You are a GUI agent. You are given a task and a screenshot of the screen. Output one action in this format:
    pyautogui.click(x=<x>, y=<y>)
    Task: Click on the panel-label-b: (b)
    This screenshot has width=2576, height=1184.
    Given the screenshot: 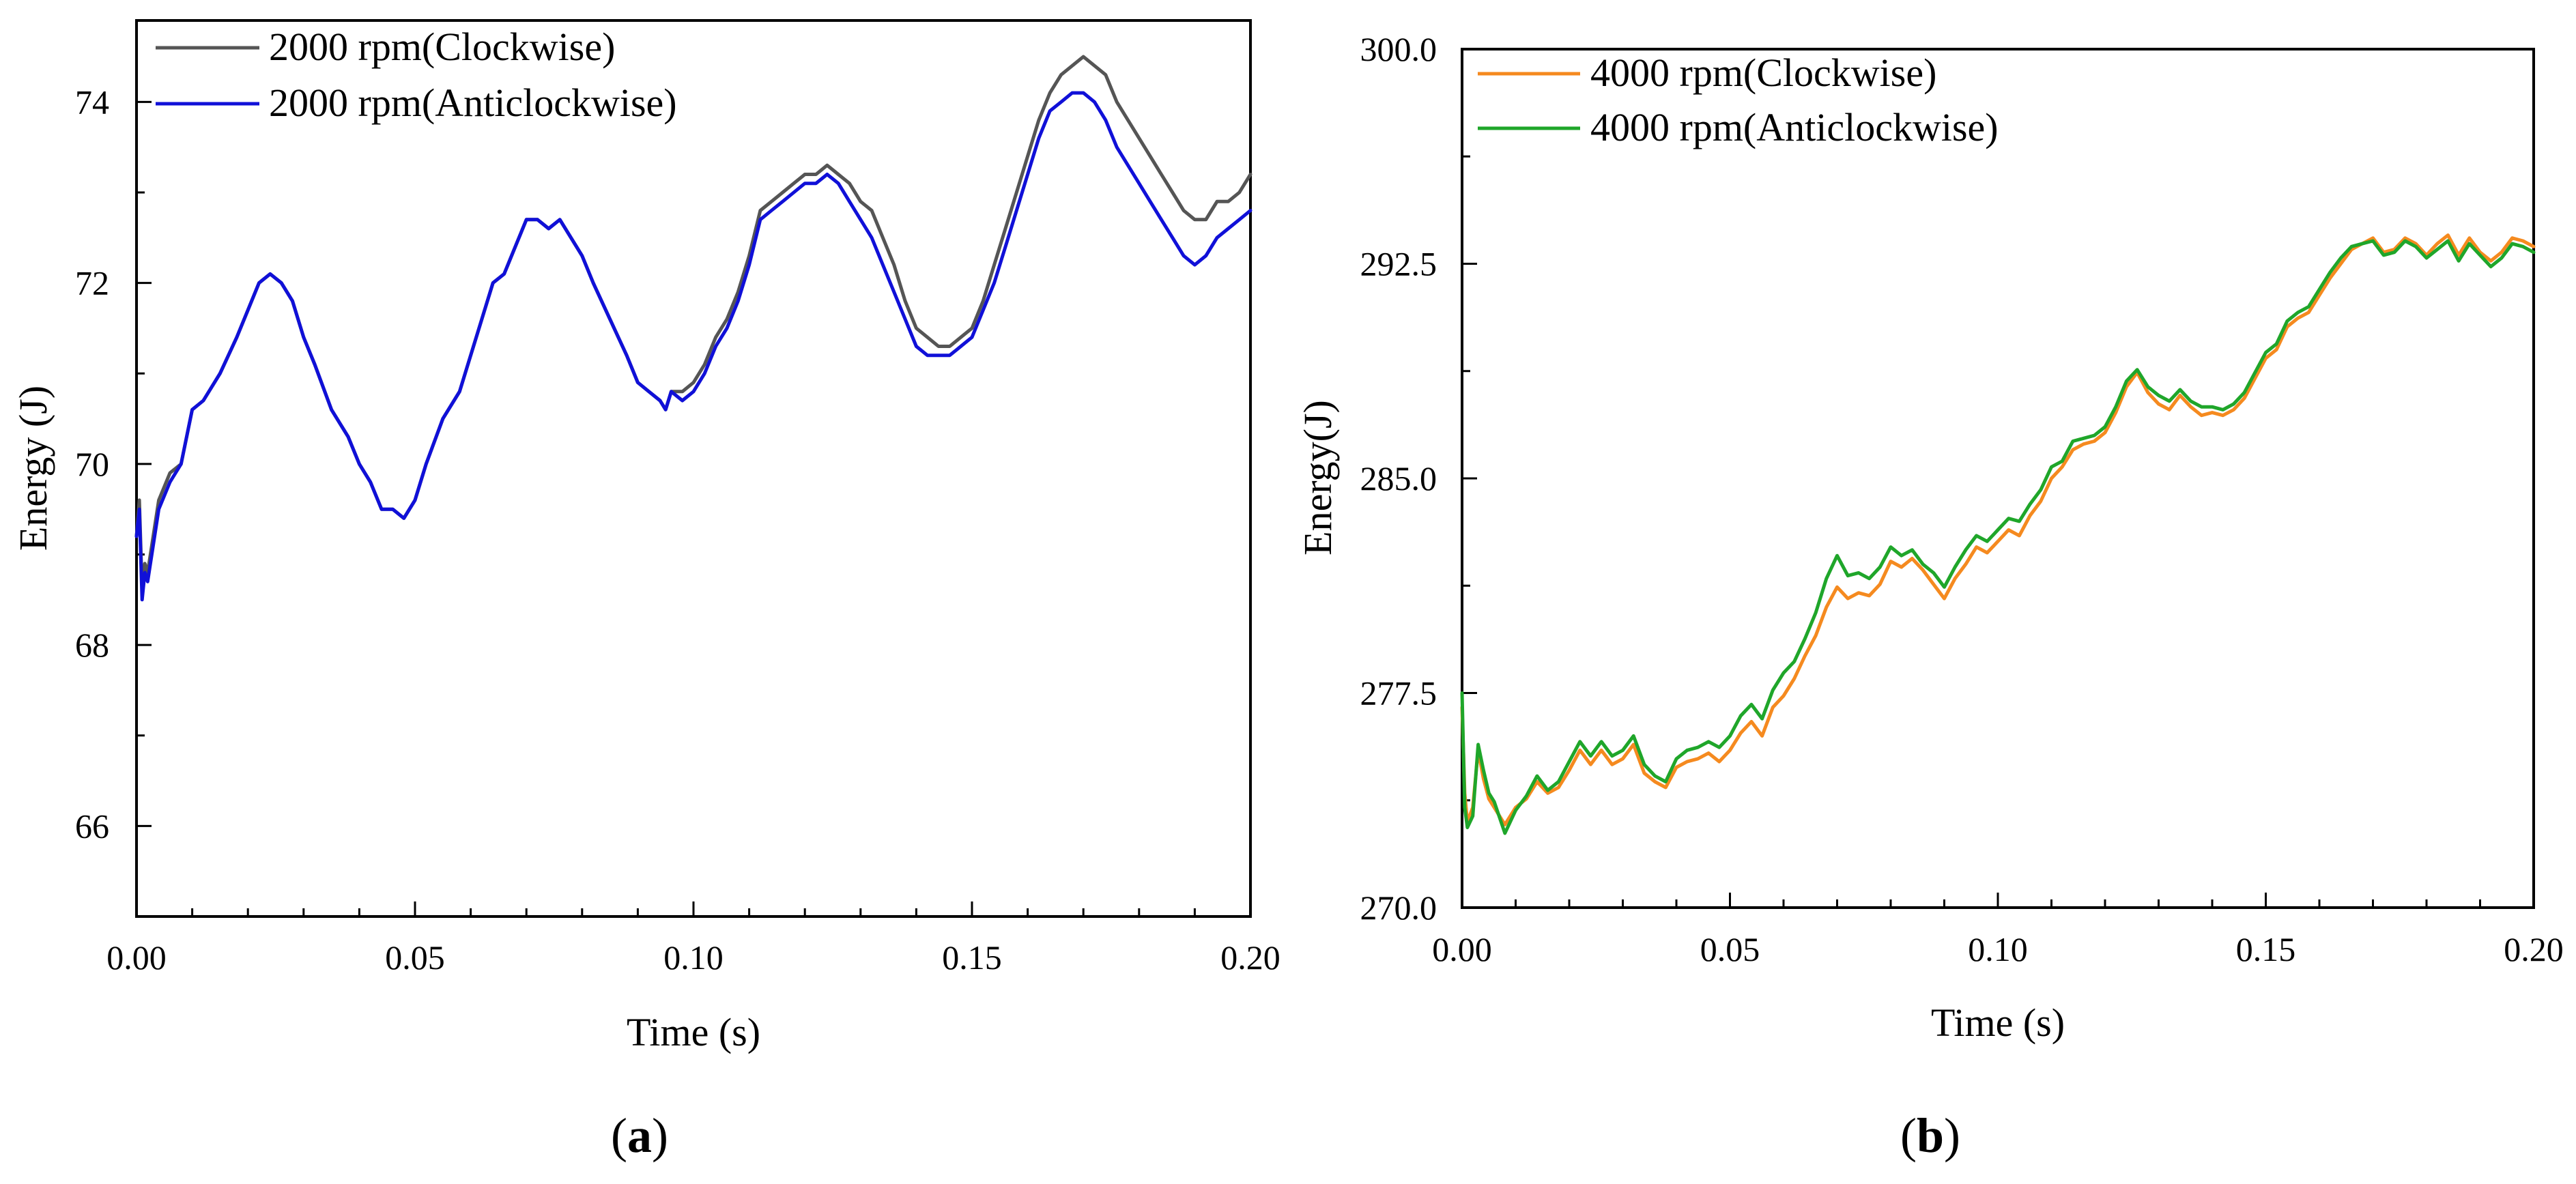 What is the action you would take?
    pyautogui.click(x=1930, y=1135)
    